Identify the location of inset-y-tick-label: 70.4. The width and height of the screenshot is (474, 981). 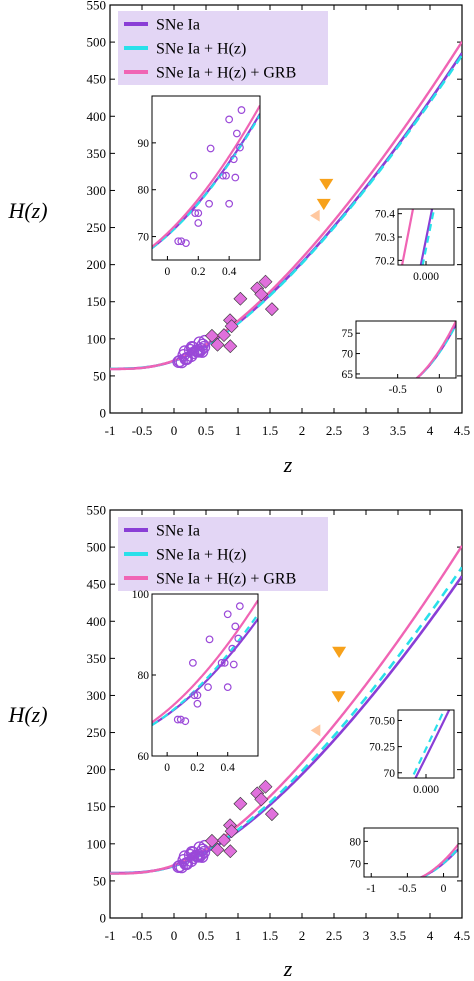
(385, 215).